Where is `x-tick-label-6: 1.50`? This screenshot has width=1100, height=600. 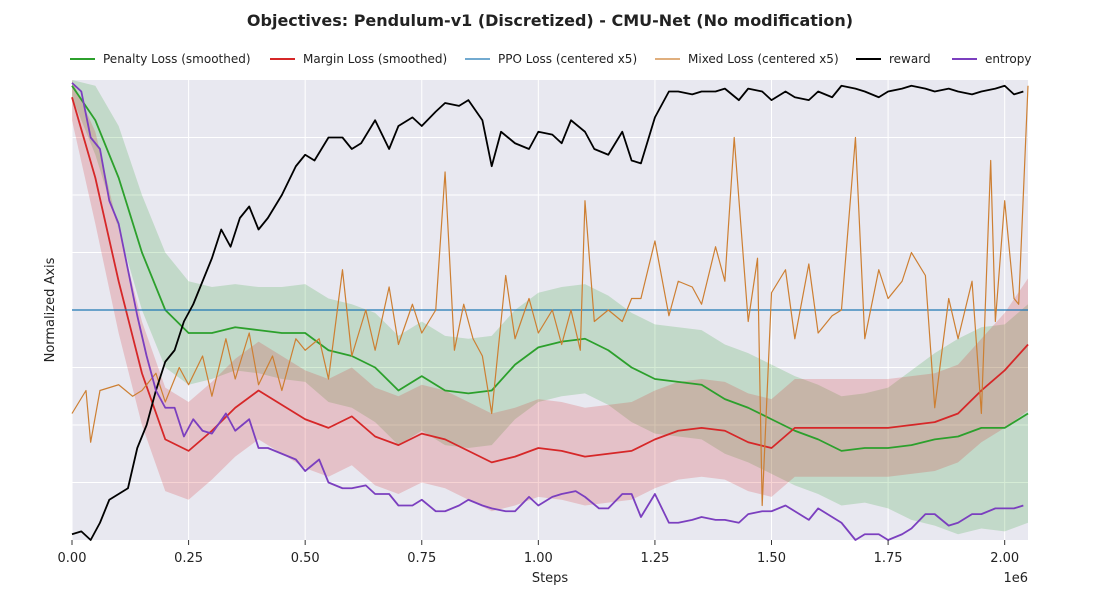
x-tick-label-6: 1.50 is located at coordinates (771, 558).